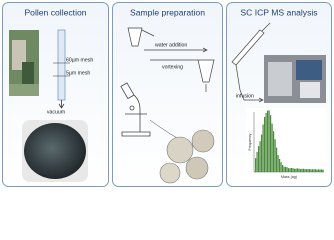 Image resolution: width=334 pixels, height=240 pixels. What do you see at coordinates (295, 79) in the screenshot?
I see `instrument-photo` at bounding box center [295, 79].